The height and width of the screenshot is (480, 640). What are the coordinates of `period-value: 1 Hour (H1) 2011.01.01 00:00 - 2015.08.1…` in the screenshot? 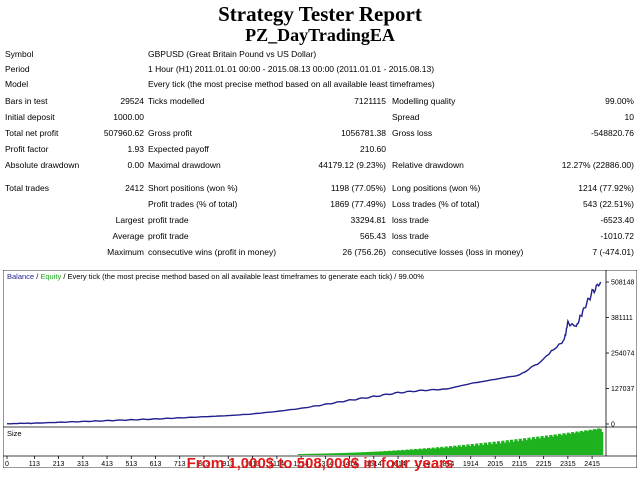 It's located at (291, 69).